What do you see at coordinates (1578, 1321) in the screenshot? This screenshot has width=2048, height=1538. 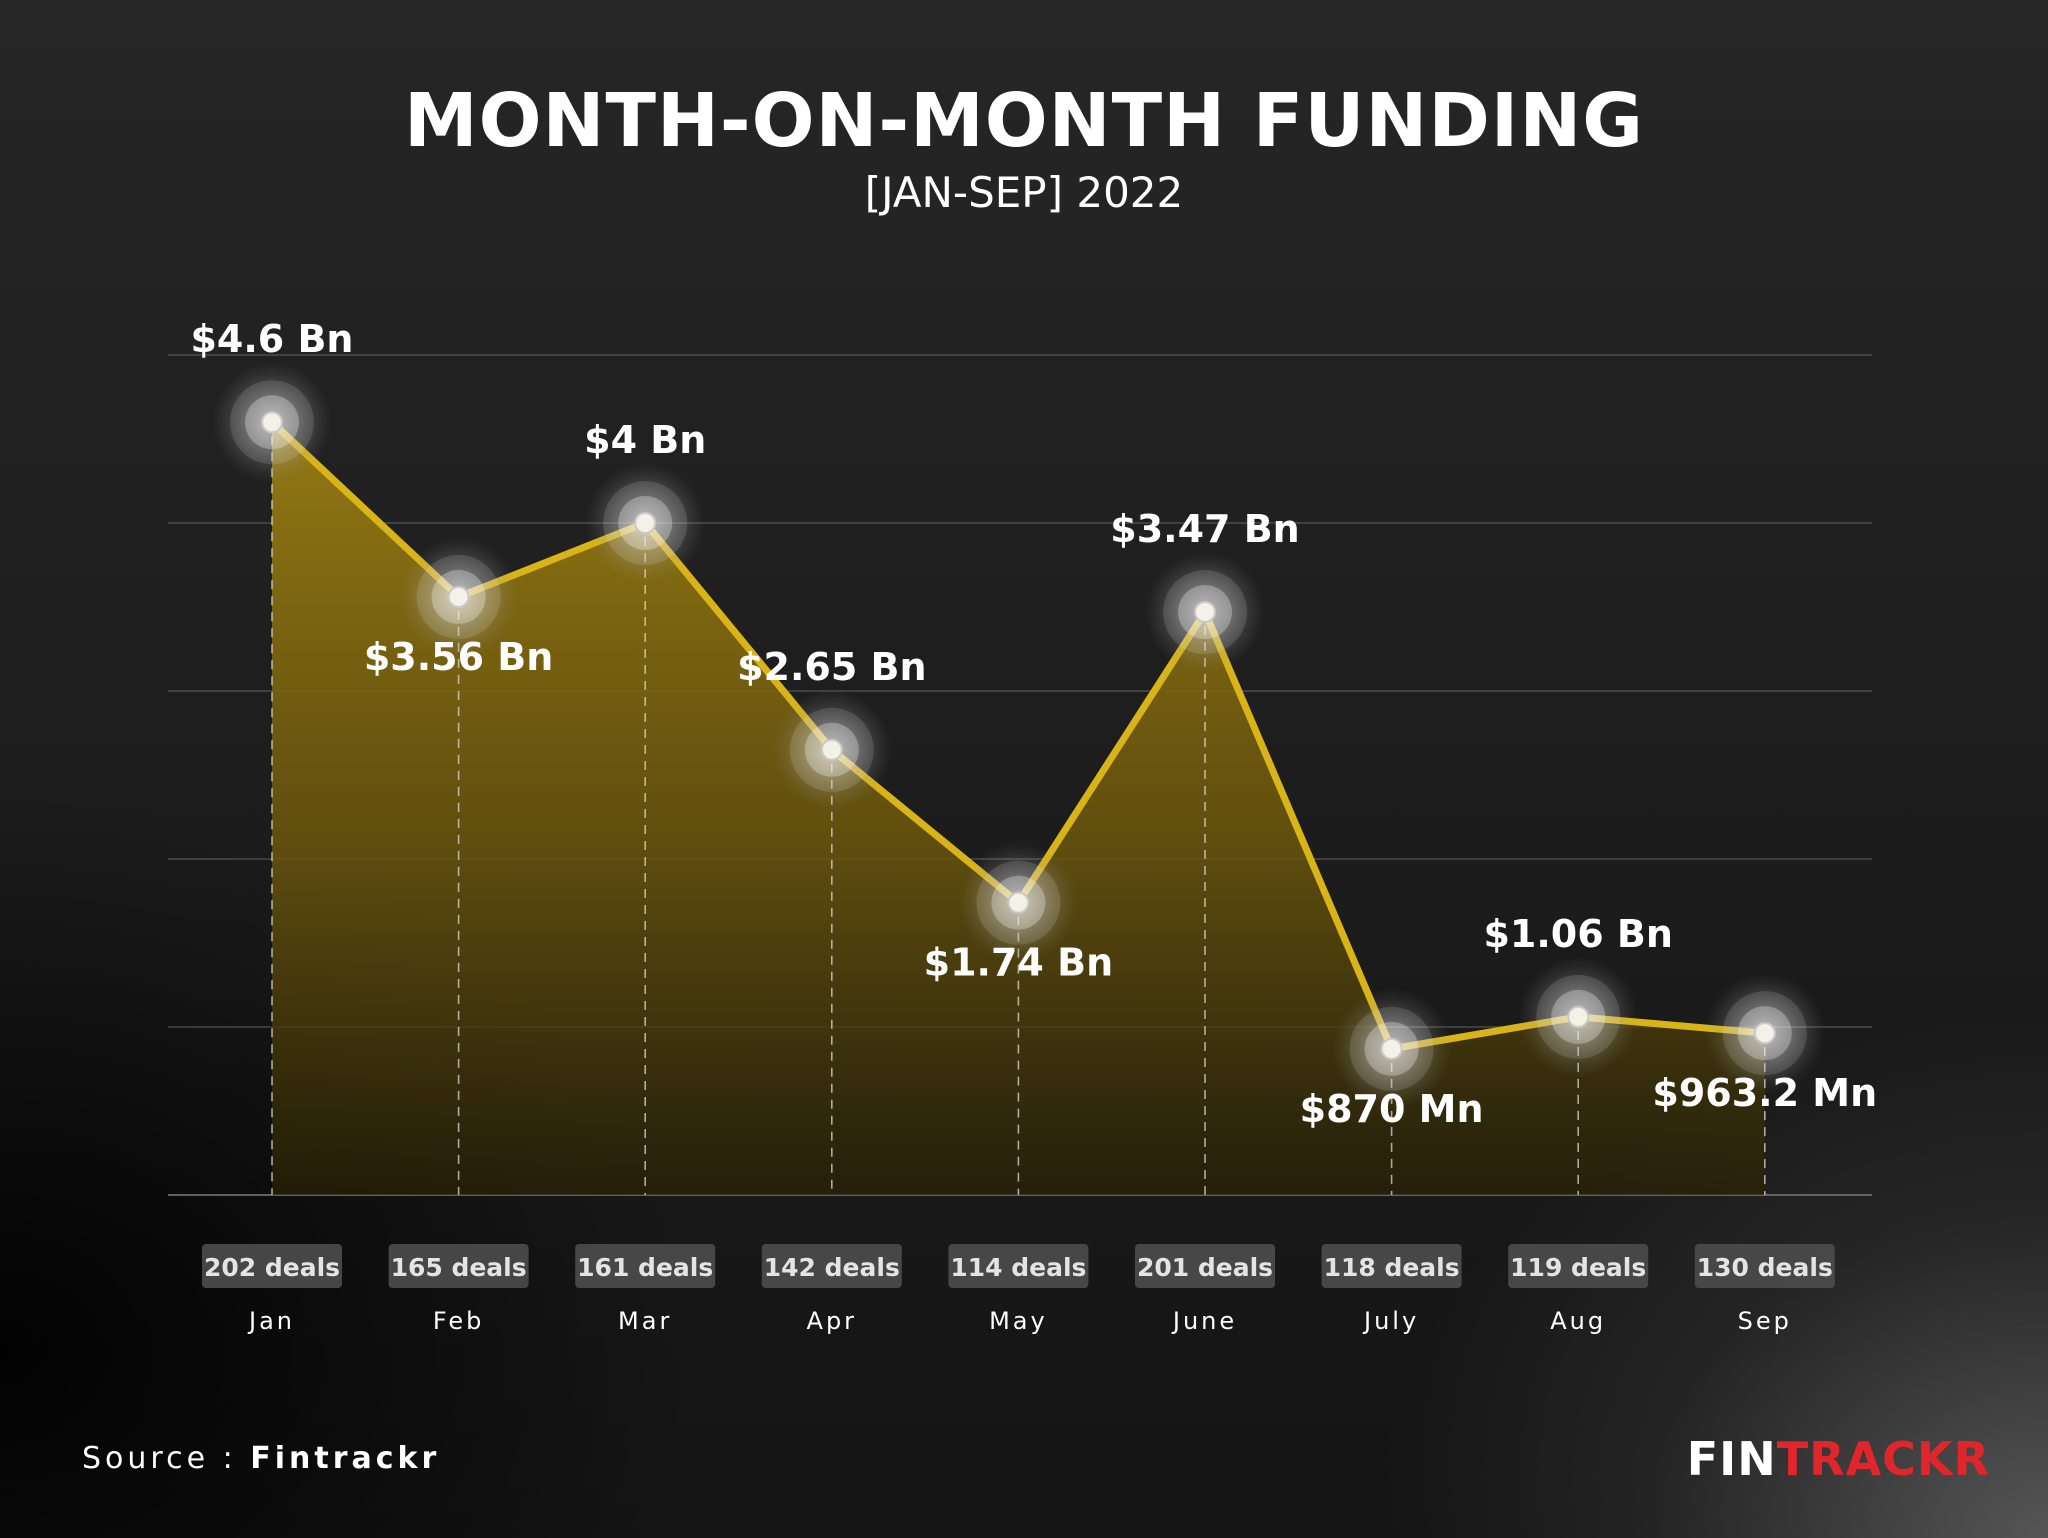 I see `x-tick-label: Aug` at bounding box center [1578, 1321].